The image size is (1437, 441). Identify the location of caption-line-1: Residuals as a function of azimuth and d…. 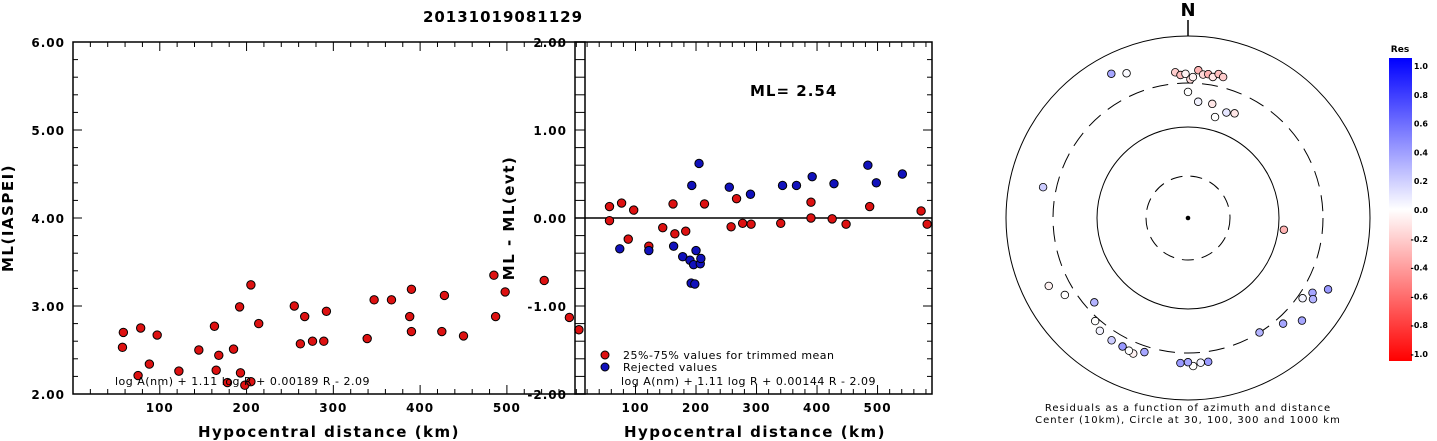
(1188, 408).